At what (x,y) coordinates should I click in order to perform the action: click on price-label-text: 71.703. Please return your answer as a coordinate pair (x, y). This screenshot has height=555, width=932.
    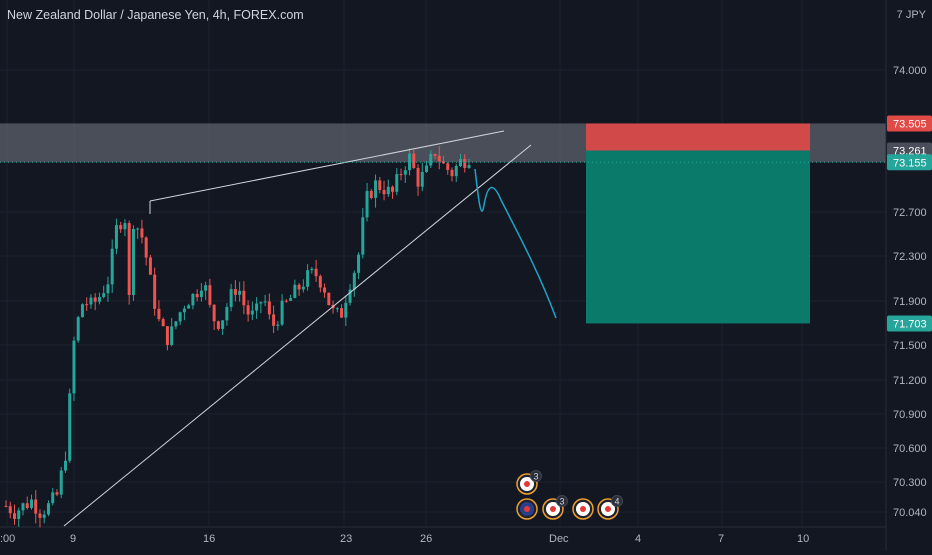
    Looking at the image, I should click on (910, 324).